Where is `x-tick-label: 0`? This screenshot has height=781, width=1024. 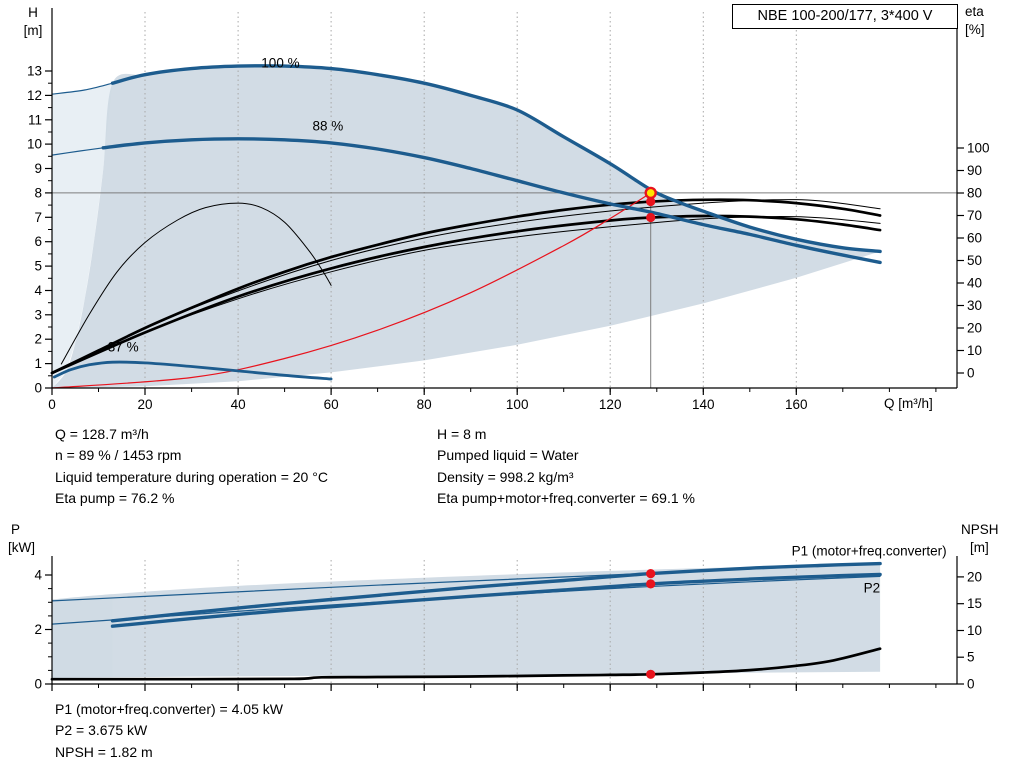
x-tick-label: 0 is located at coordinates (52, 404).